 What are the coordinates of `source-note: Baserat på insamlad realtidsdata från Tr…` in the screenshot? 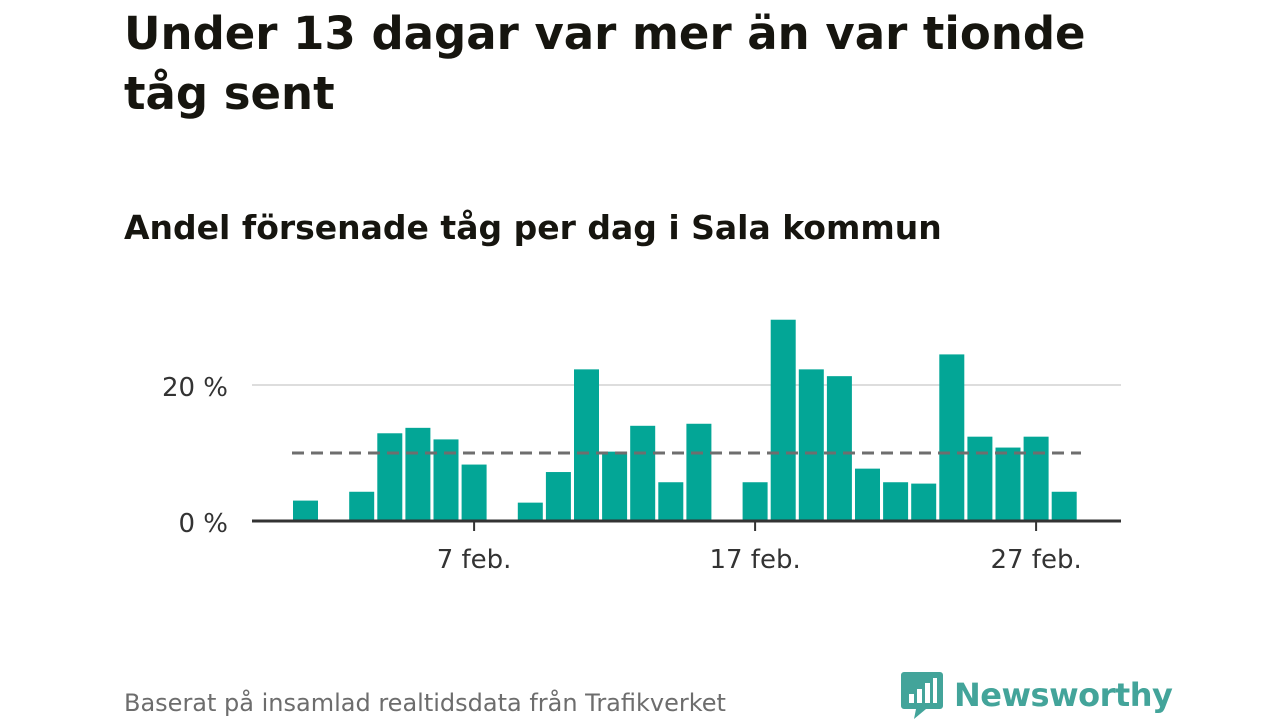 It's located at (425, 703).